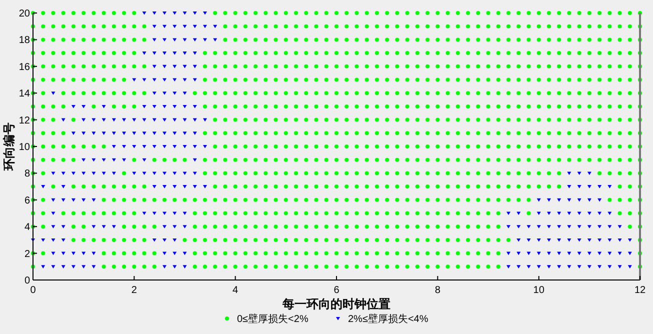 The height and width of the screenshot is (334, 653). Describe the element at coordinates (24, 67) in the screenshot. I see `y-tick-label: 16` at that location.